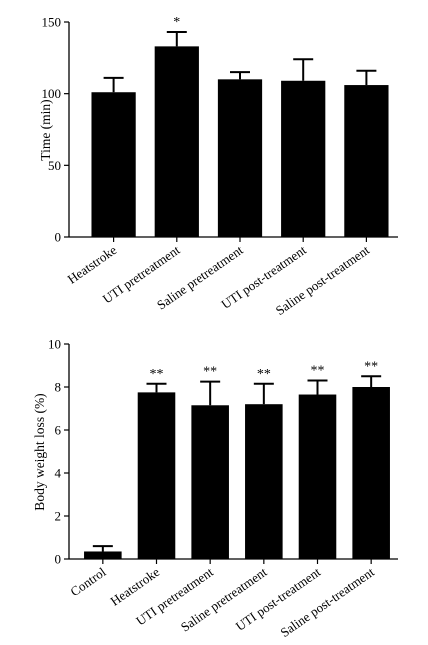 The height and width of the screenshot is (645, 428). What do you see at coordinates (58, 516) in the screenshot?
I see `y-tick-label: 2` at bounding box center [58, 516].